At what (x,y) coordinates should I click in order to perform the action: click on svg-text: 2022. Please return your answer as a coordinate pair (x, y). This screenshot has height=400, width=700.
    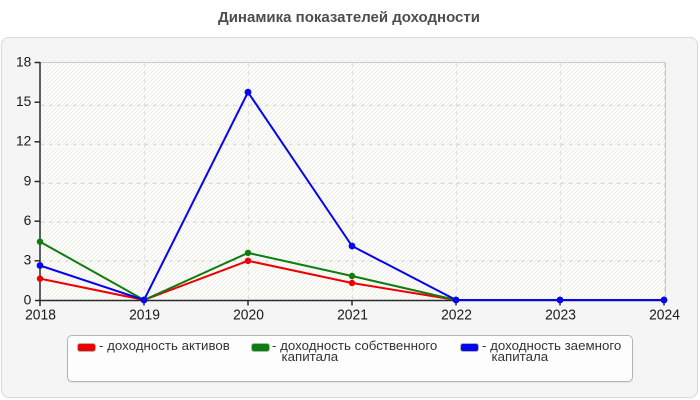
    Looking at the image, I should click on (456, 316).